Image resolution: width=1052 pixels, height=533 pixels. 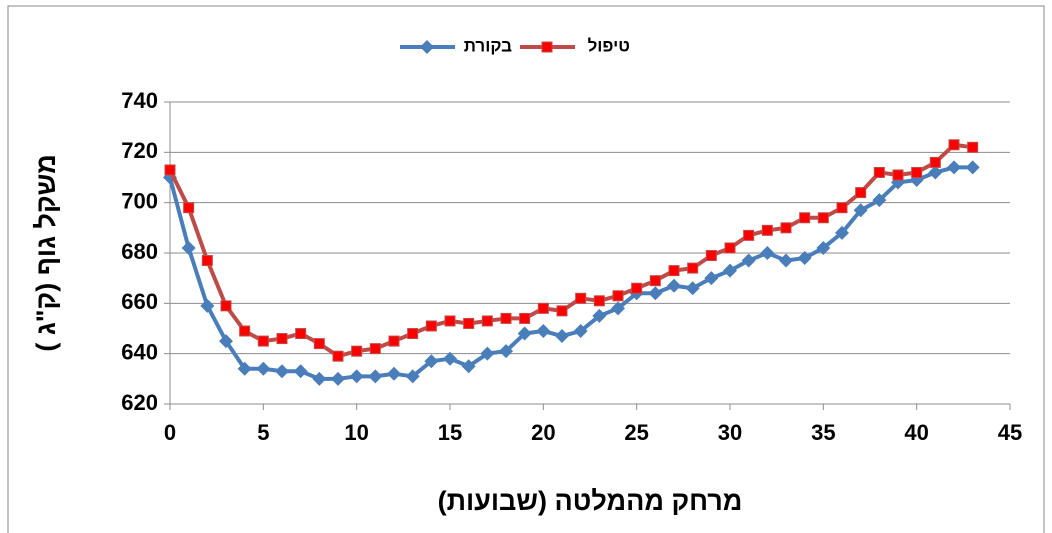 What do you see at coordinates (488, 45) in the screenshot?
I see `legend-label: בקורת` at bounding box center [488, 45].